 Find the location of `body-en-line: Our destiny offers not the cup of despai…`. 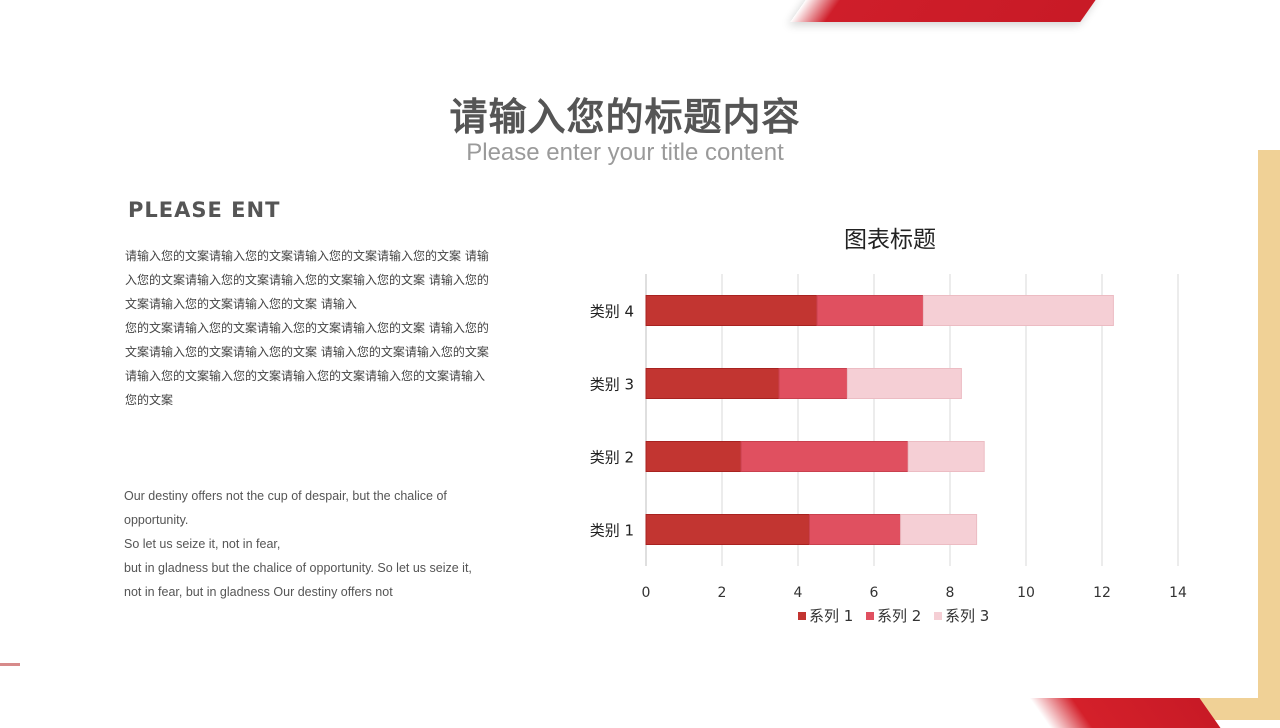

body-en-line: Our destiny offers not the cup of despai… is located at coordinates (285, 496).